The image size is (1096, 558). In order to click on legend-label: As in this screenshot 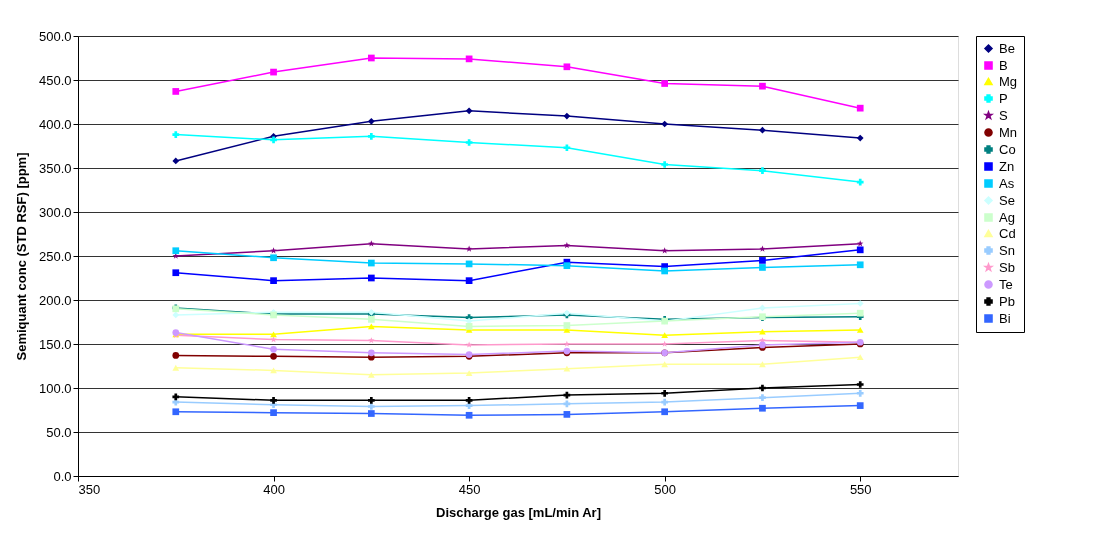, I will do `click(1007, 183)`.